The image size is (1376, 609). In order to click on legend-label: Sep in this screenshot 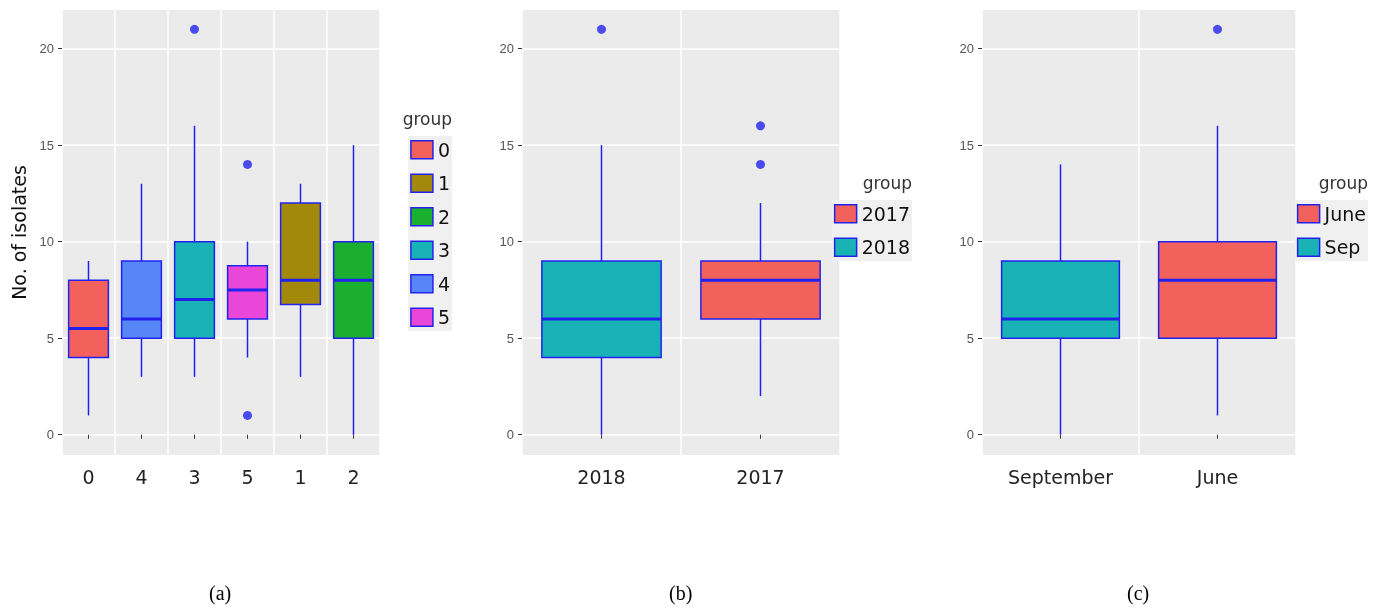, I will do `click(1342, 247)`.